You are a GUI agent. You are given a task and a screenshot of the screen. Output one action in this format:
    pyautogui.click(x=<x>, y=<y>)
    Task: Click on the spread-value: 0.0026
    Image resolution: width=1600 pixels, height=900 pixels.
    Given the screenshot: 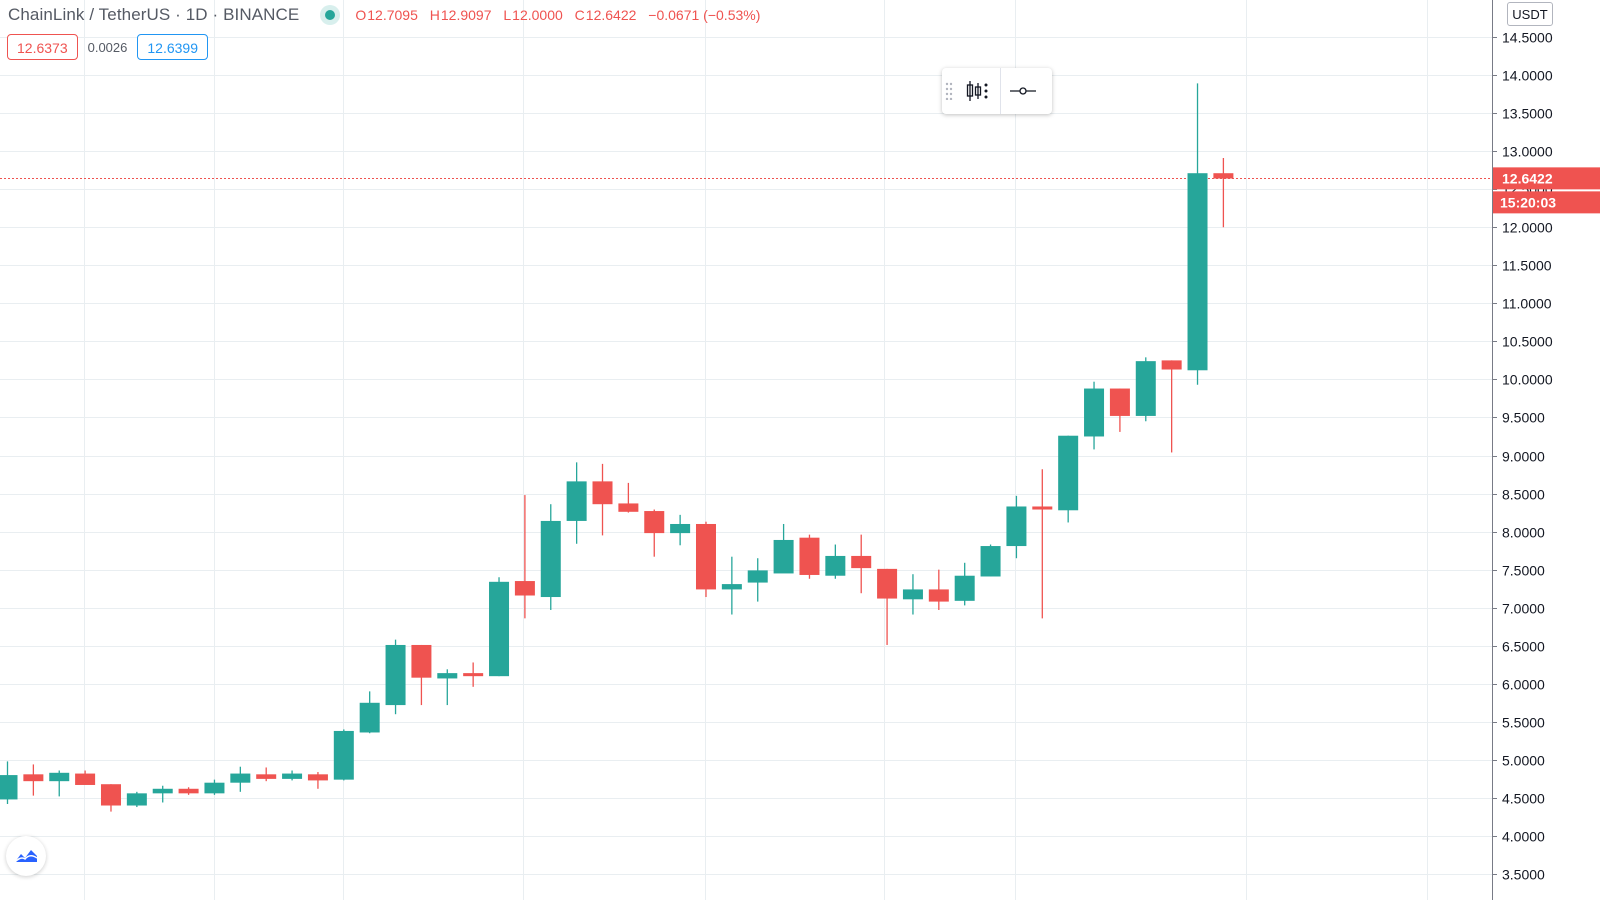 What is the action you would take?
    pyautogui.click(x=107, y=47)
    